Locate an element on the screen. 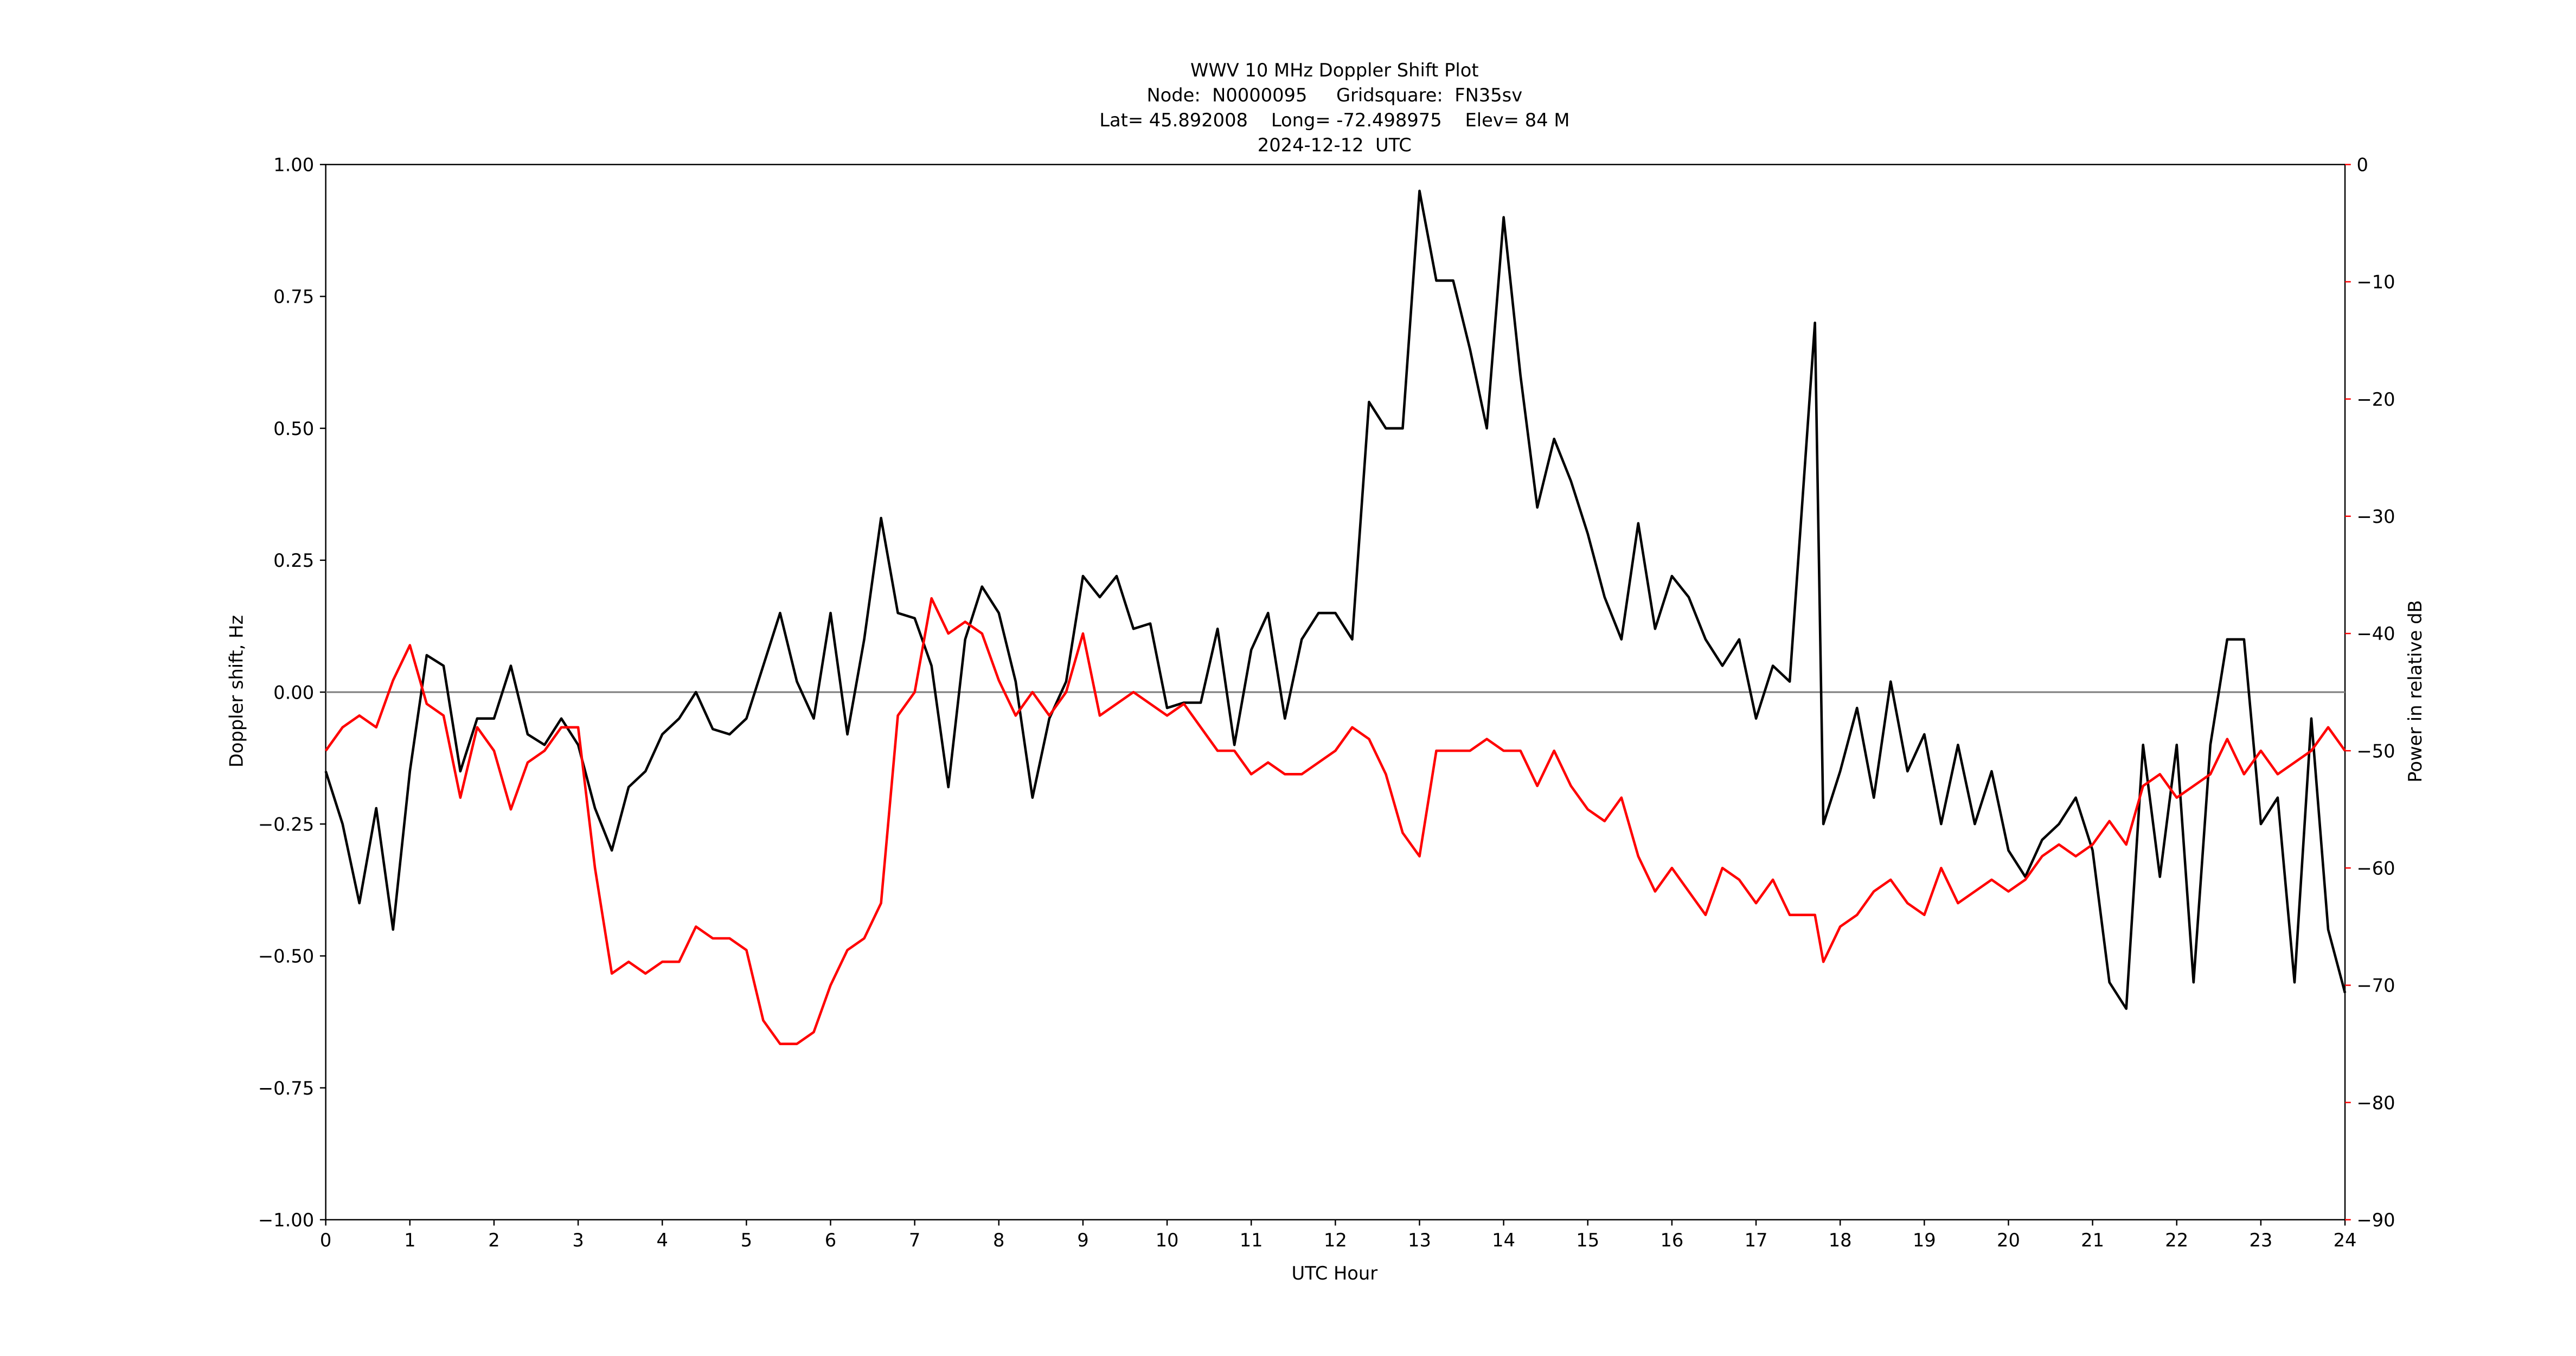 This screenshot has width=2576, height=1356. y-tick-label: 1.00 is located at coordinates (293, 165).